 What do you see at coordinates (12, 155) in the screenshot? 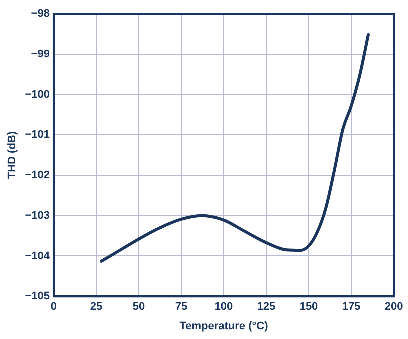
I see `y-axis-title: THD (dB)` at bounding box center [12, 155].